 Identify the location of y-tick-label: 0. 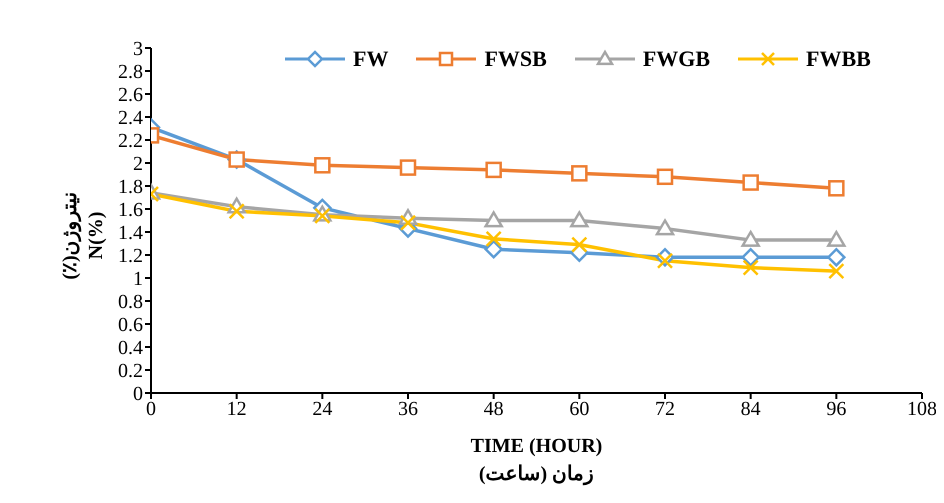
(138, 394).